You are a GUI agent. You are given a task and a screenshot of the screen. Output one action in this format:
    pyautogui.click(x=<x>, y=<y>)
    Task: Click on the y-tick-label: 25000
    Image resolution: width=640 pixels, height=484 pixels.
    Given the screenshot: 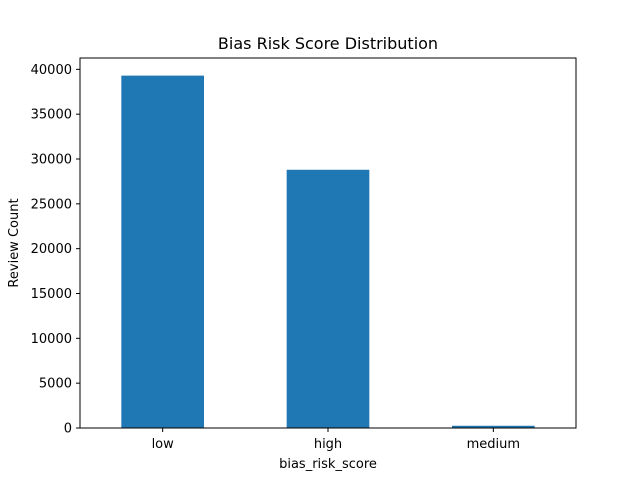 What is the action you would take?
    pyautogui.click(x=51, y=204)
    